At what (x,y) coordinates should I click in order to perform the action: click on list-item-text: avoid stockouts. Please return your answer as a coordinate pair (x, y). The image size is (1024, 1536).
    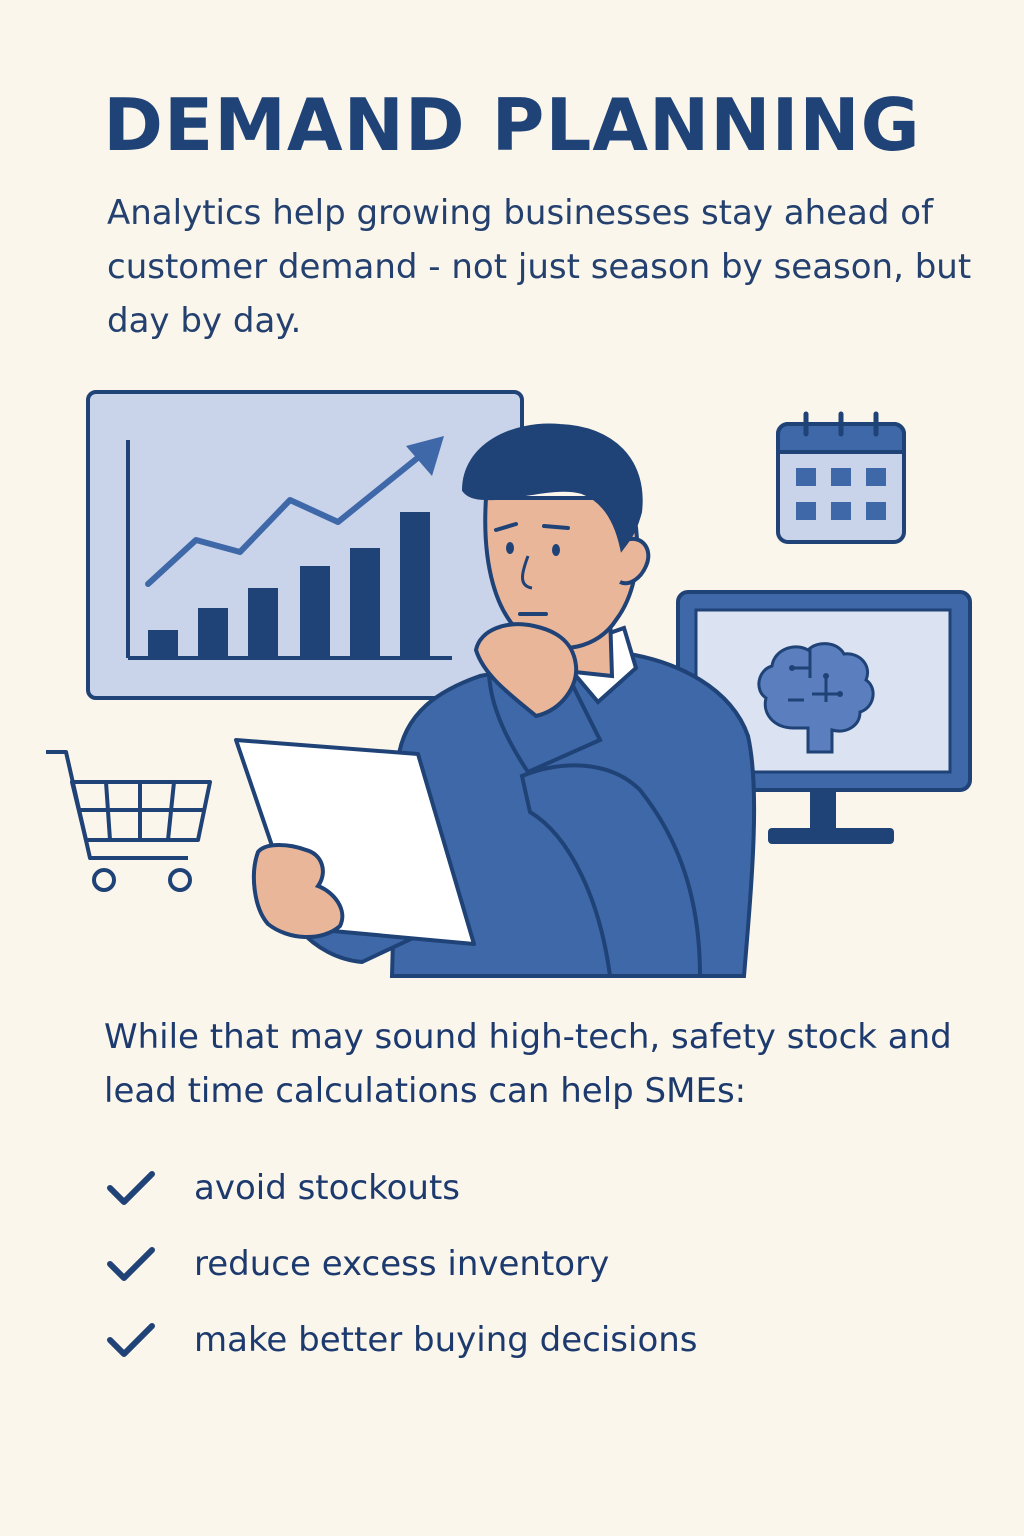
    Looking at the image, I should click on (327, 1188).